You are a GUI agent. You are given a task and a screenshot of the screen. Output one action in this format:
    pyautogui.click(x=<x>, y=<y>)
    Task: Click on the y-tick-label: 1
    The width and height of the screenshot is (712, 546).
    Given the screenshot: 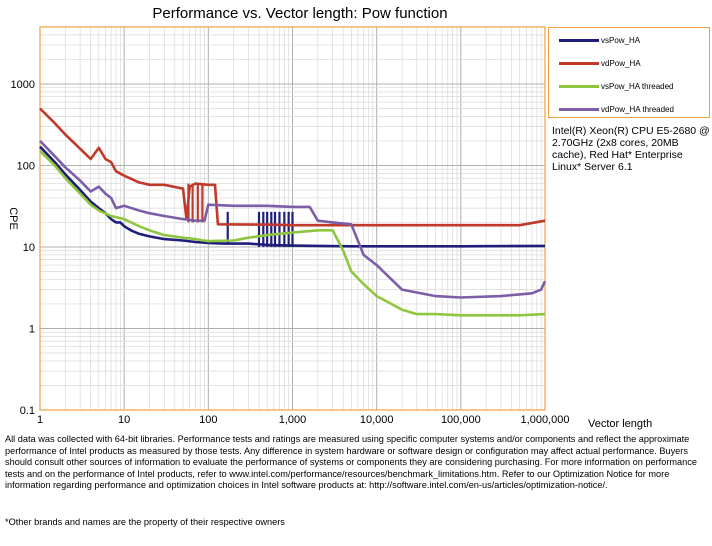 What is the action you would take?
    pyautogui.click(x=32, y=329)
    